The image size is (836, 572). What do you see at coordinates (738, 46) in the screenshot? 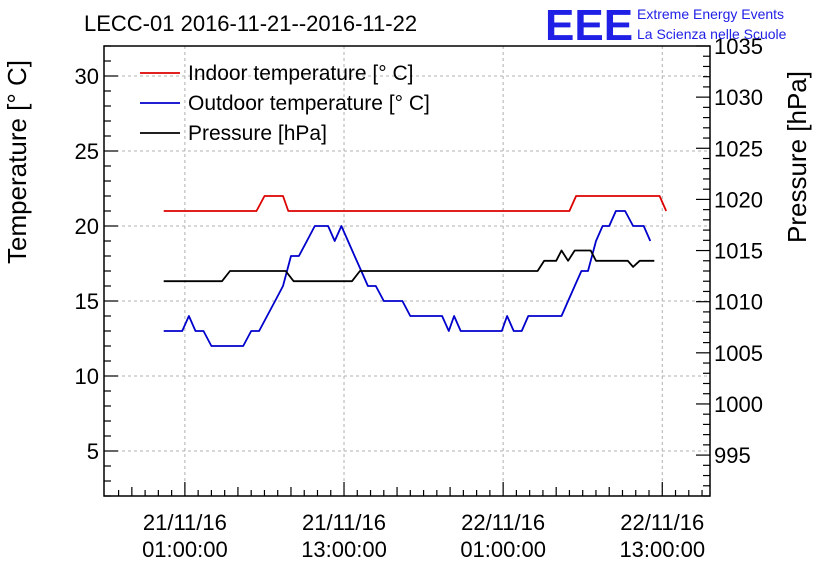
I see `right-tick-label: 1035` at bounding box center [738, 46].